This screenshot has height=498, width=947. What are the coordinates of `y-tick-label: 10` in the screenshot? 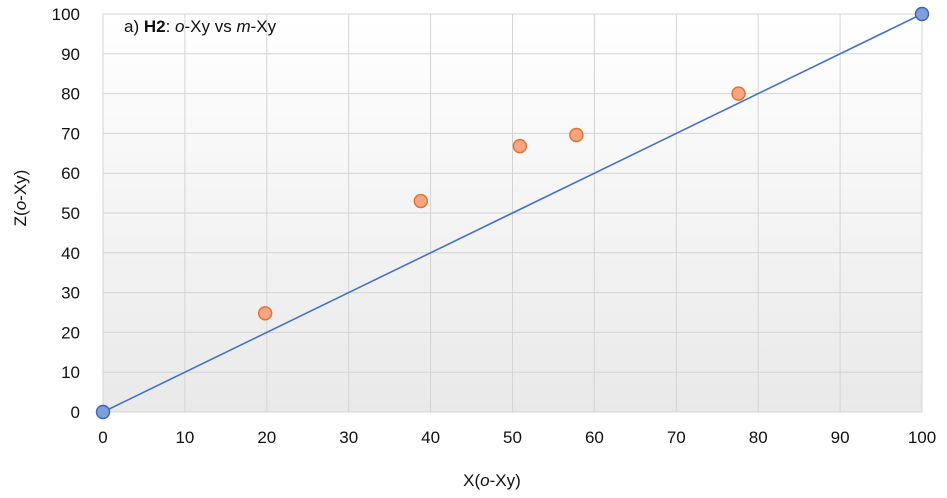 It's located at (70, 372).